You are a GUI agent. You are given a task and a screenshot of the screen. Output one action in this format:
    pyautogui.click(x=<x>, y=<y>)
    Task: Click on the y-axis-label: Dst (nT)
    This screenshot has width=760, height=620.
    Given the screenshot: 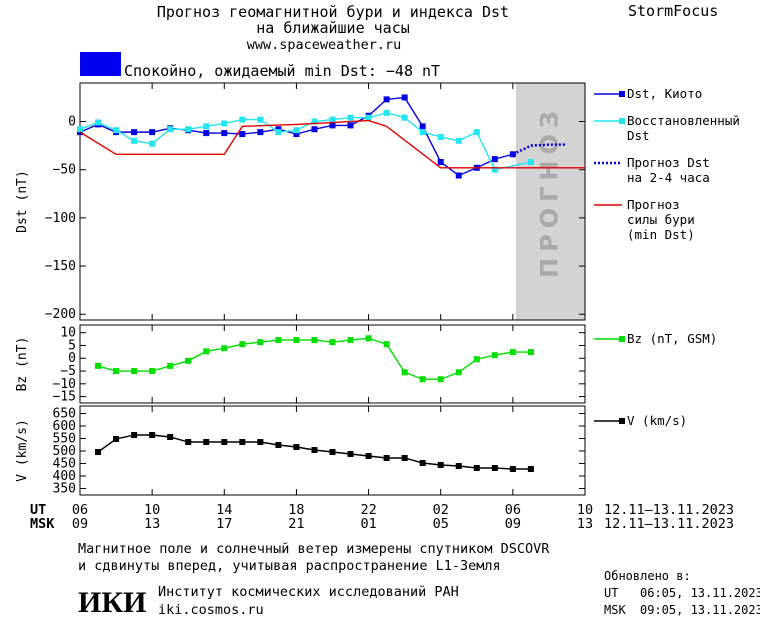 What is the action you would take?
    pyautogui.click(x=22, y=201)
    